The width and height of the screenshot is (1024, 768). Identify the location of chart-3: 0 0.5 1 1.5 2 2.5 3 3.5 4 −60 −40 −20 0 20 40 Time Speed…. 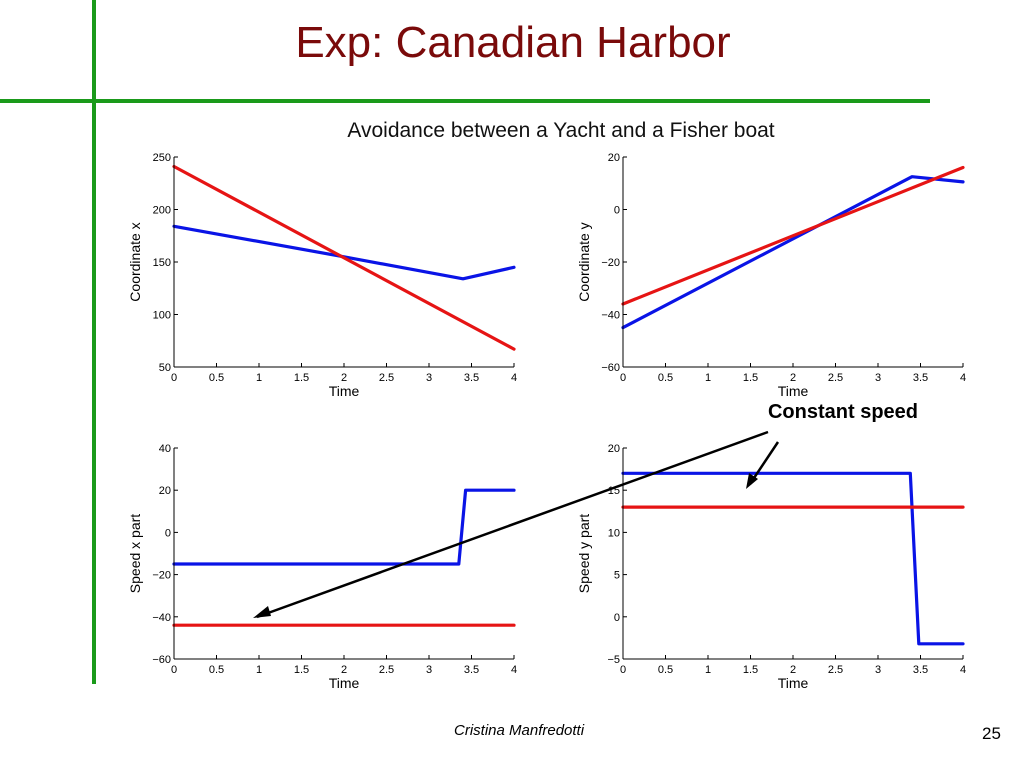
(322, 567).